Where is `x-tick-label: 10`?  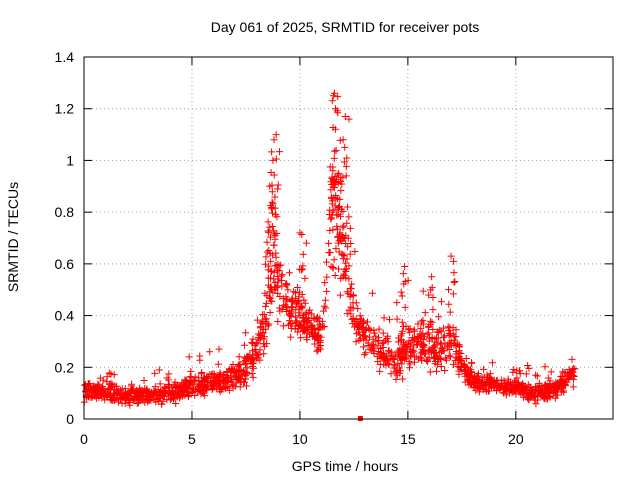
x-tick-label: 10 is located at coordinates (300, 439).